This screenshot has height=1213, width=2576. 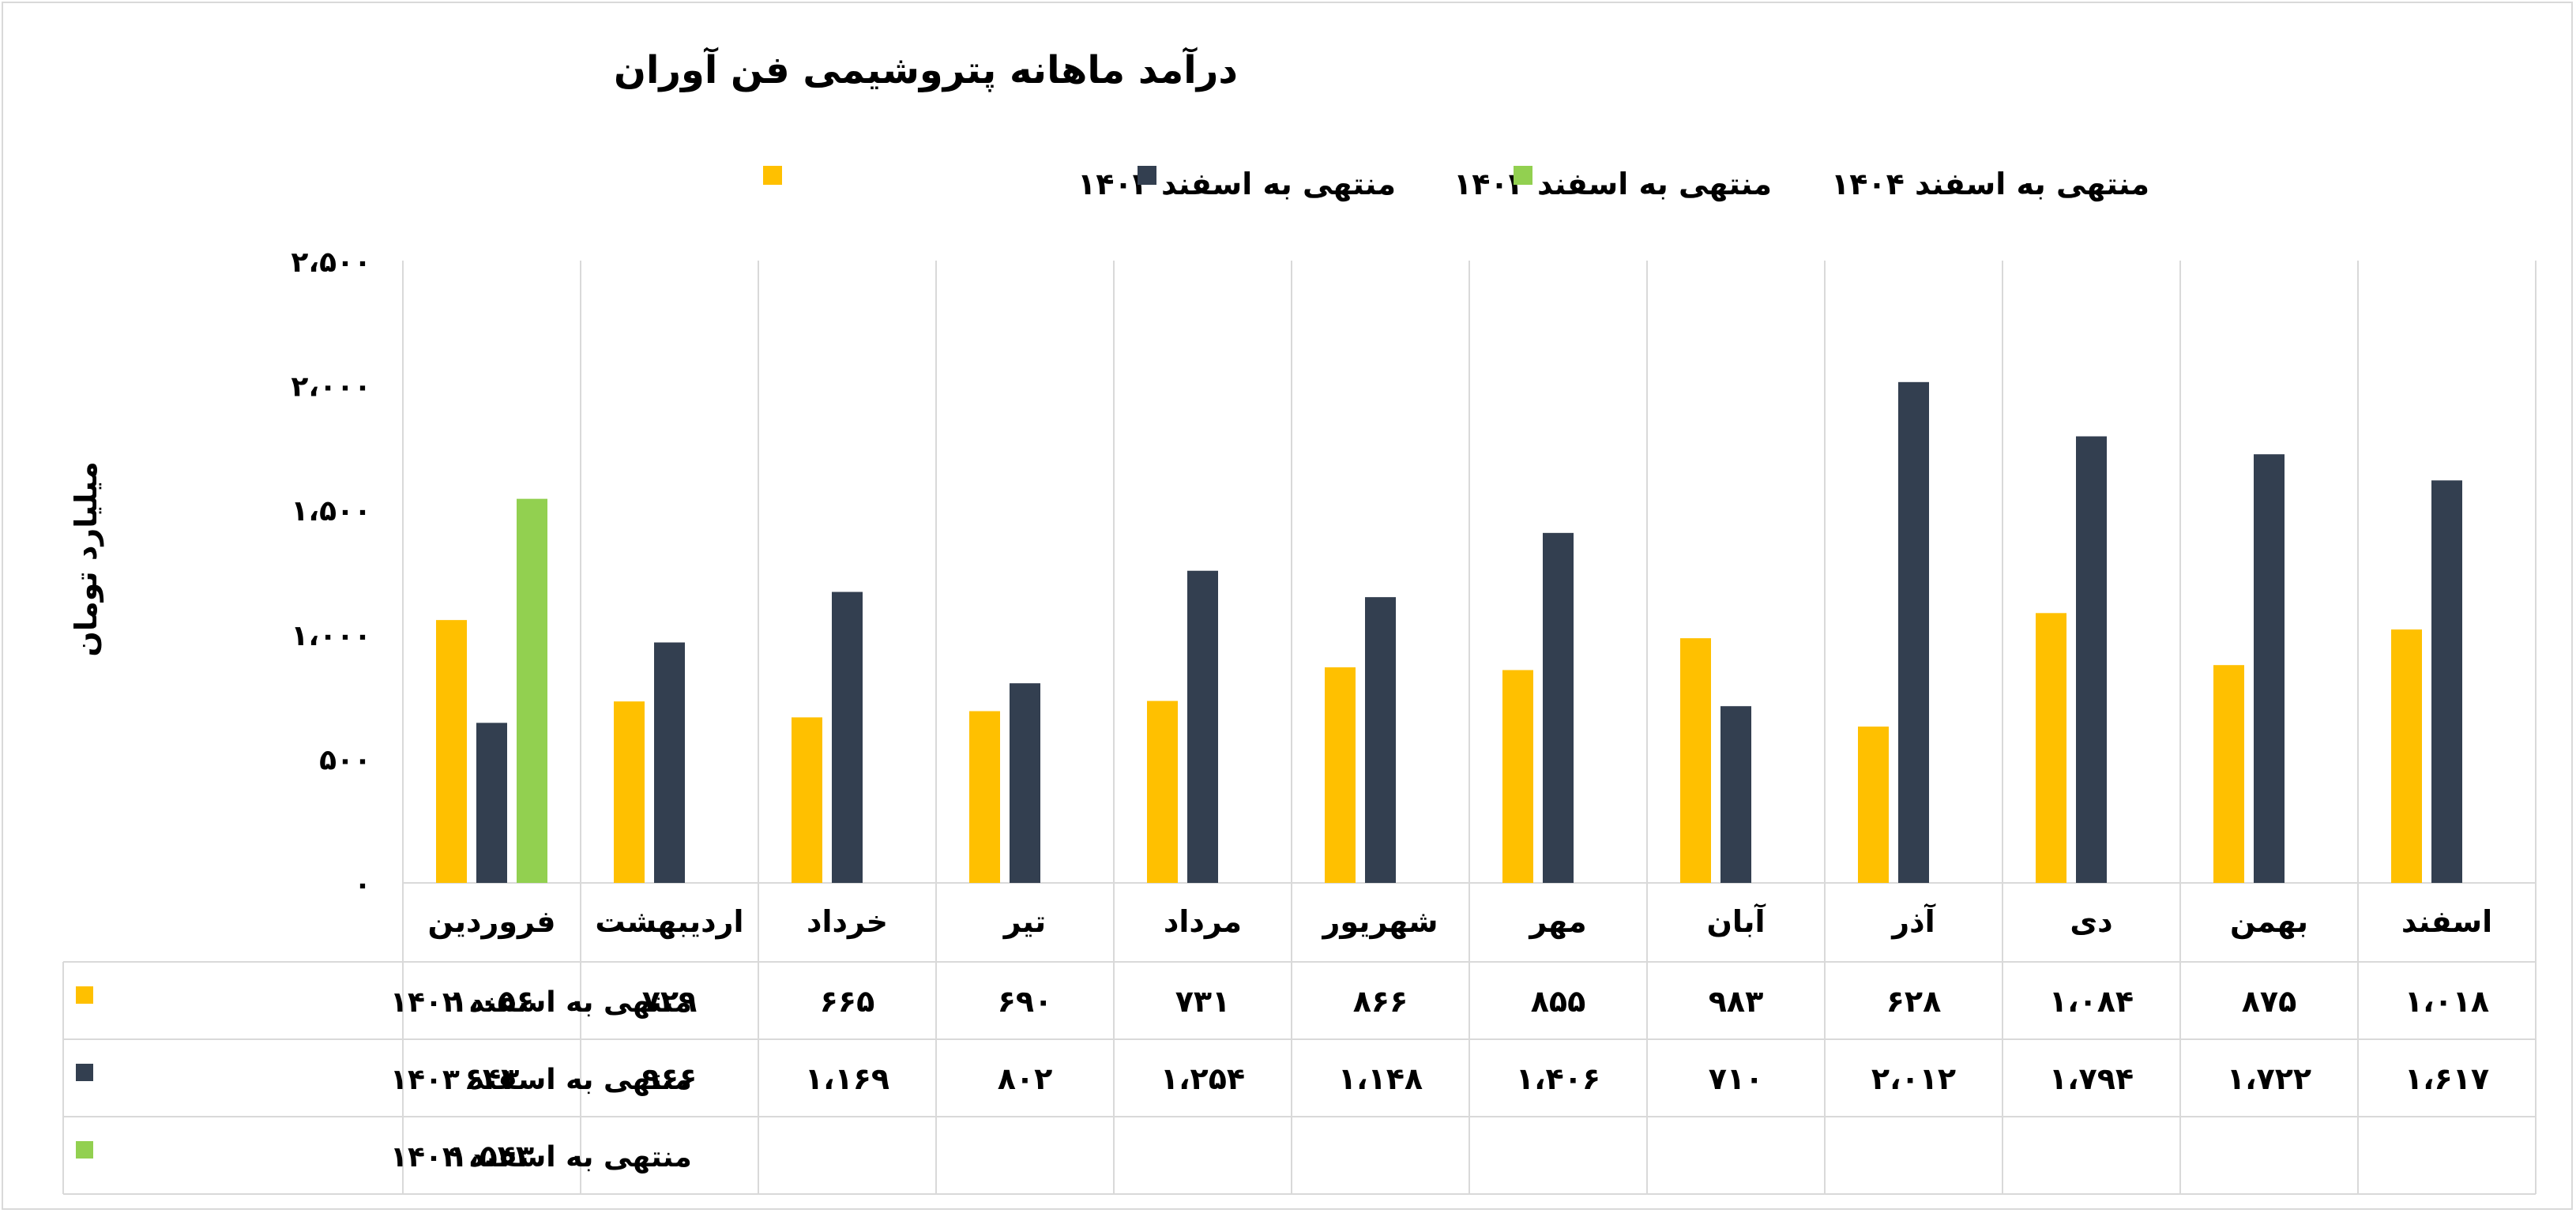 I want to click on table-cell-value: ۱،۱۶۹, so click(x=847, y=1078).